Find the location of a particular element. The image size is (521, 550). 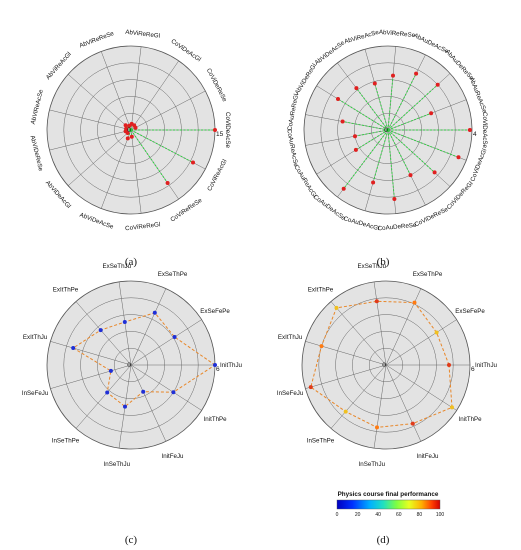

tick-label-max: 15 is located at coordinates (220, 134).